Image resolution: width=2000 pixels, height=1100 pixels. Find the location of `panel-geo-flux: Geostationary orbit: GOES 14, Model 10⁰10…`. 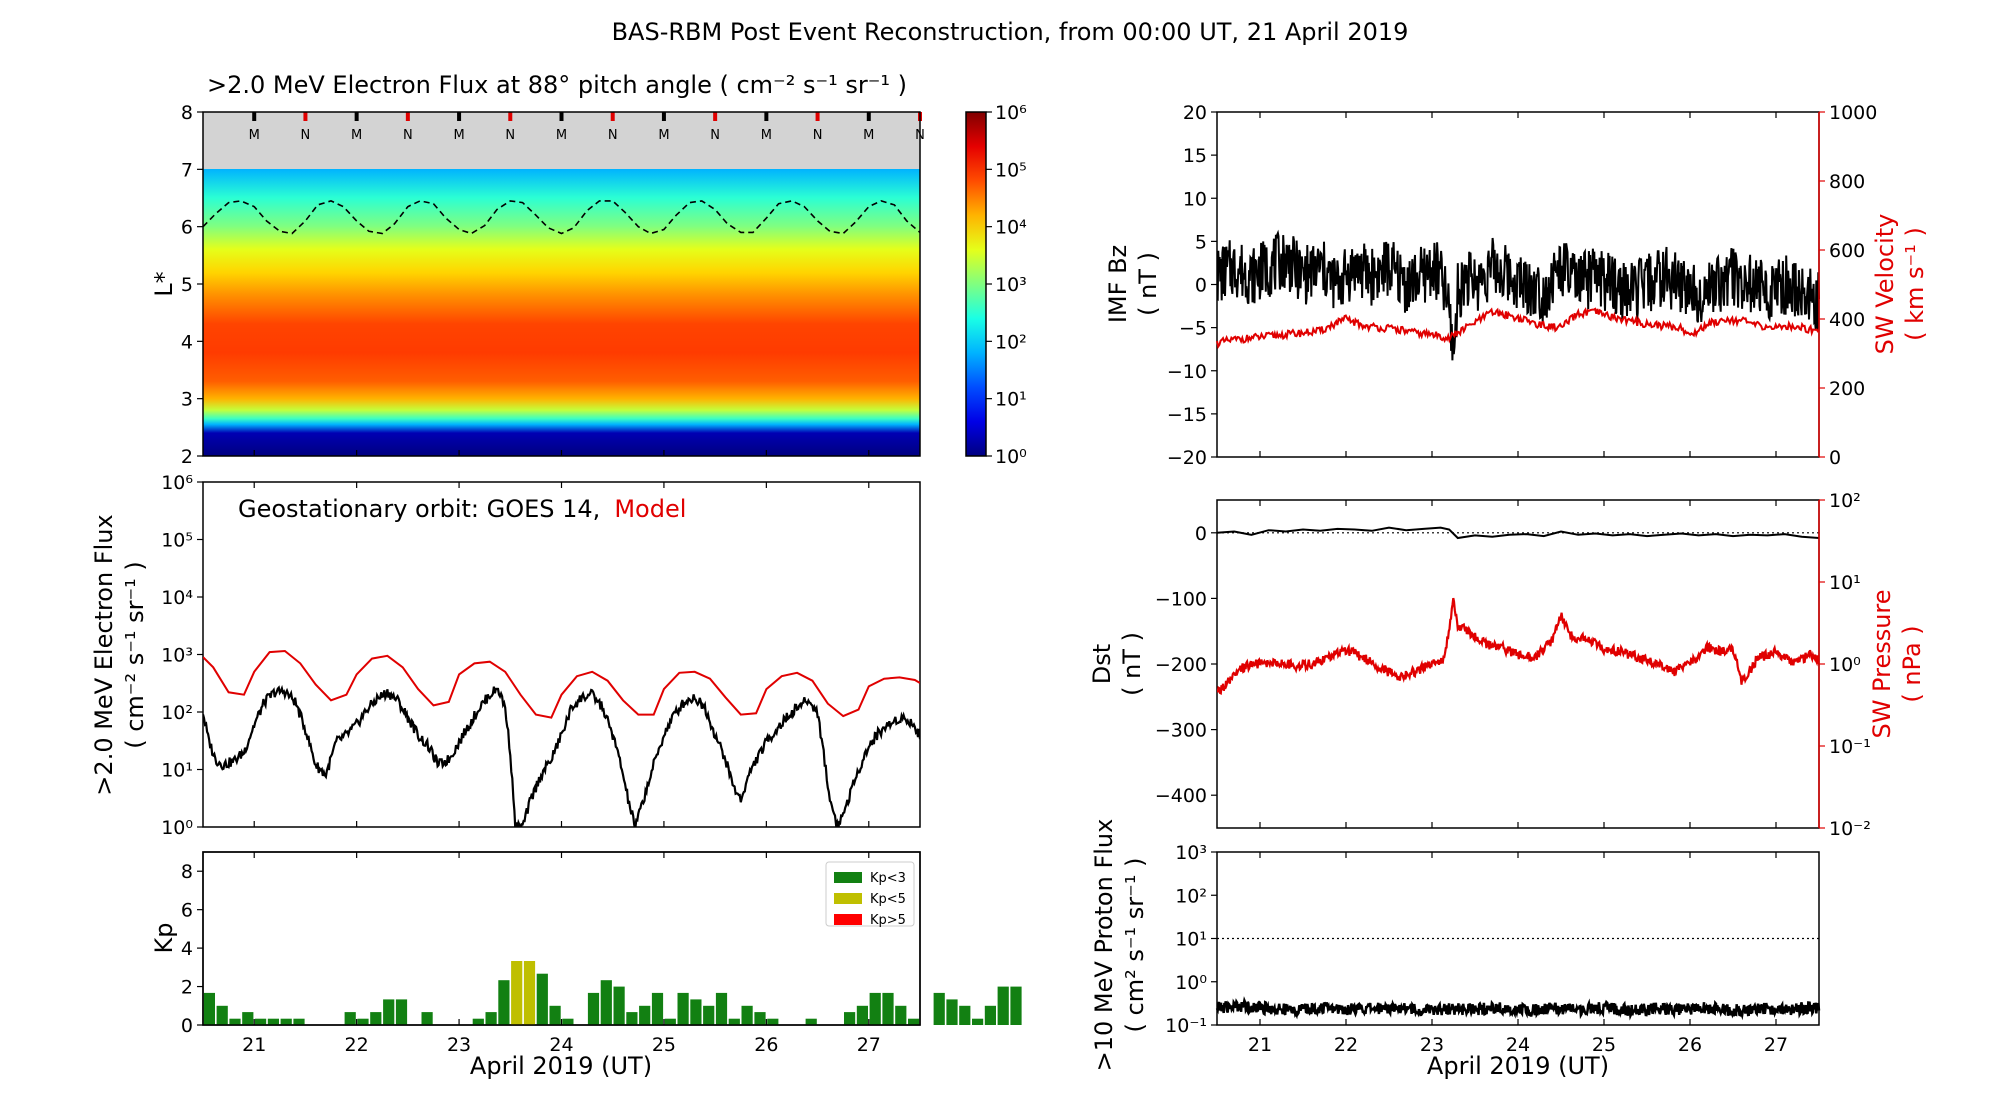

panel-geo-flux: Geostationary orbit: GOES 14, Model 10⁰10… is located at coordinates (505, 655).